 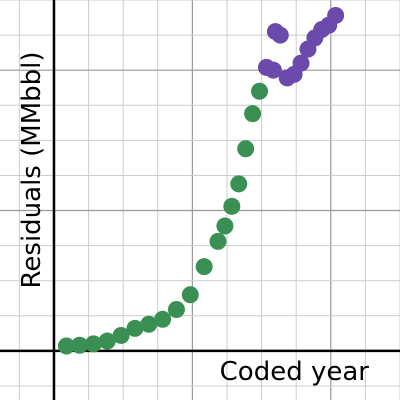 What do you see at coordinates (32, 170) in the screenshot?
I see `y-axis-title: Residuals (MMbbl)` at bounding box center [32, 170].